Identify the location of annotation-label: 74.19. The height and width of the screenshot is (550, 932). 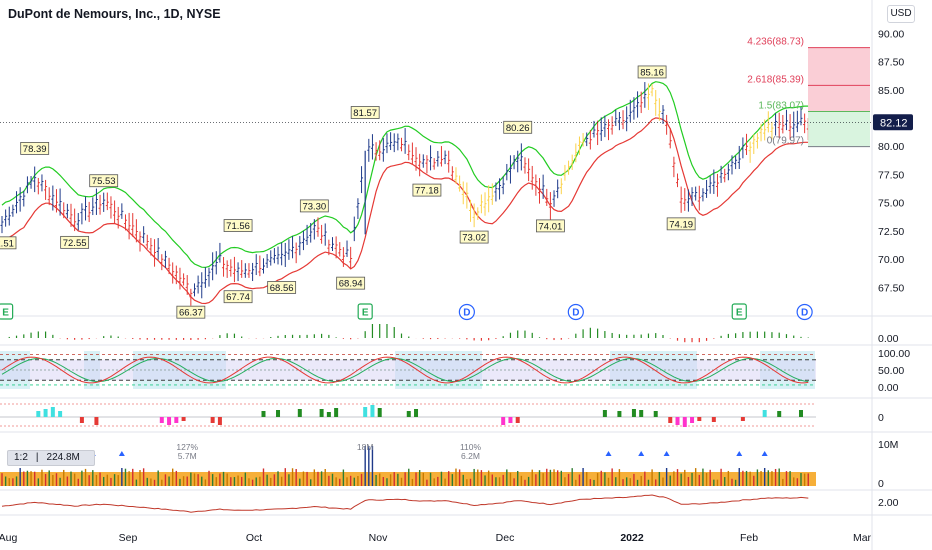
(681, 224).